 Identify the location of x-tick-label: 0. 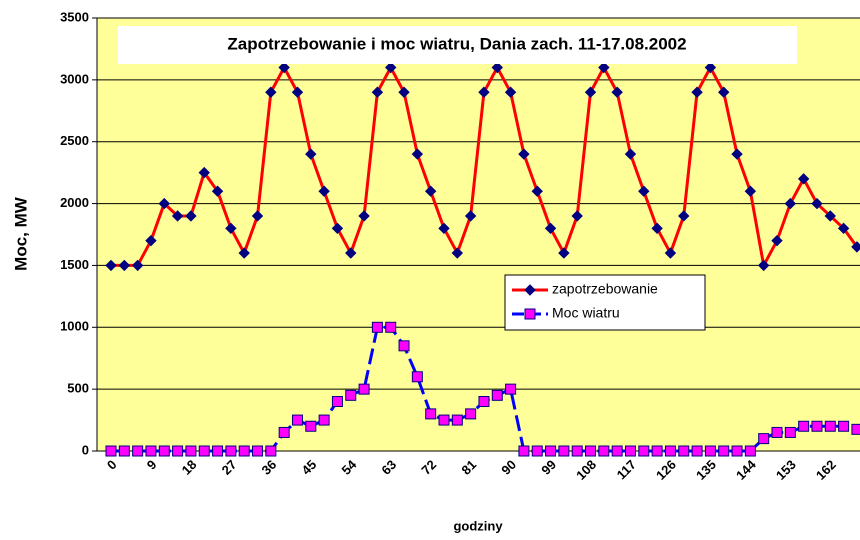
(112, 465).